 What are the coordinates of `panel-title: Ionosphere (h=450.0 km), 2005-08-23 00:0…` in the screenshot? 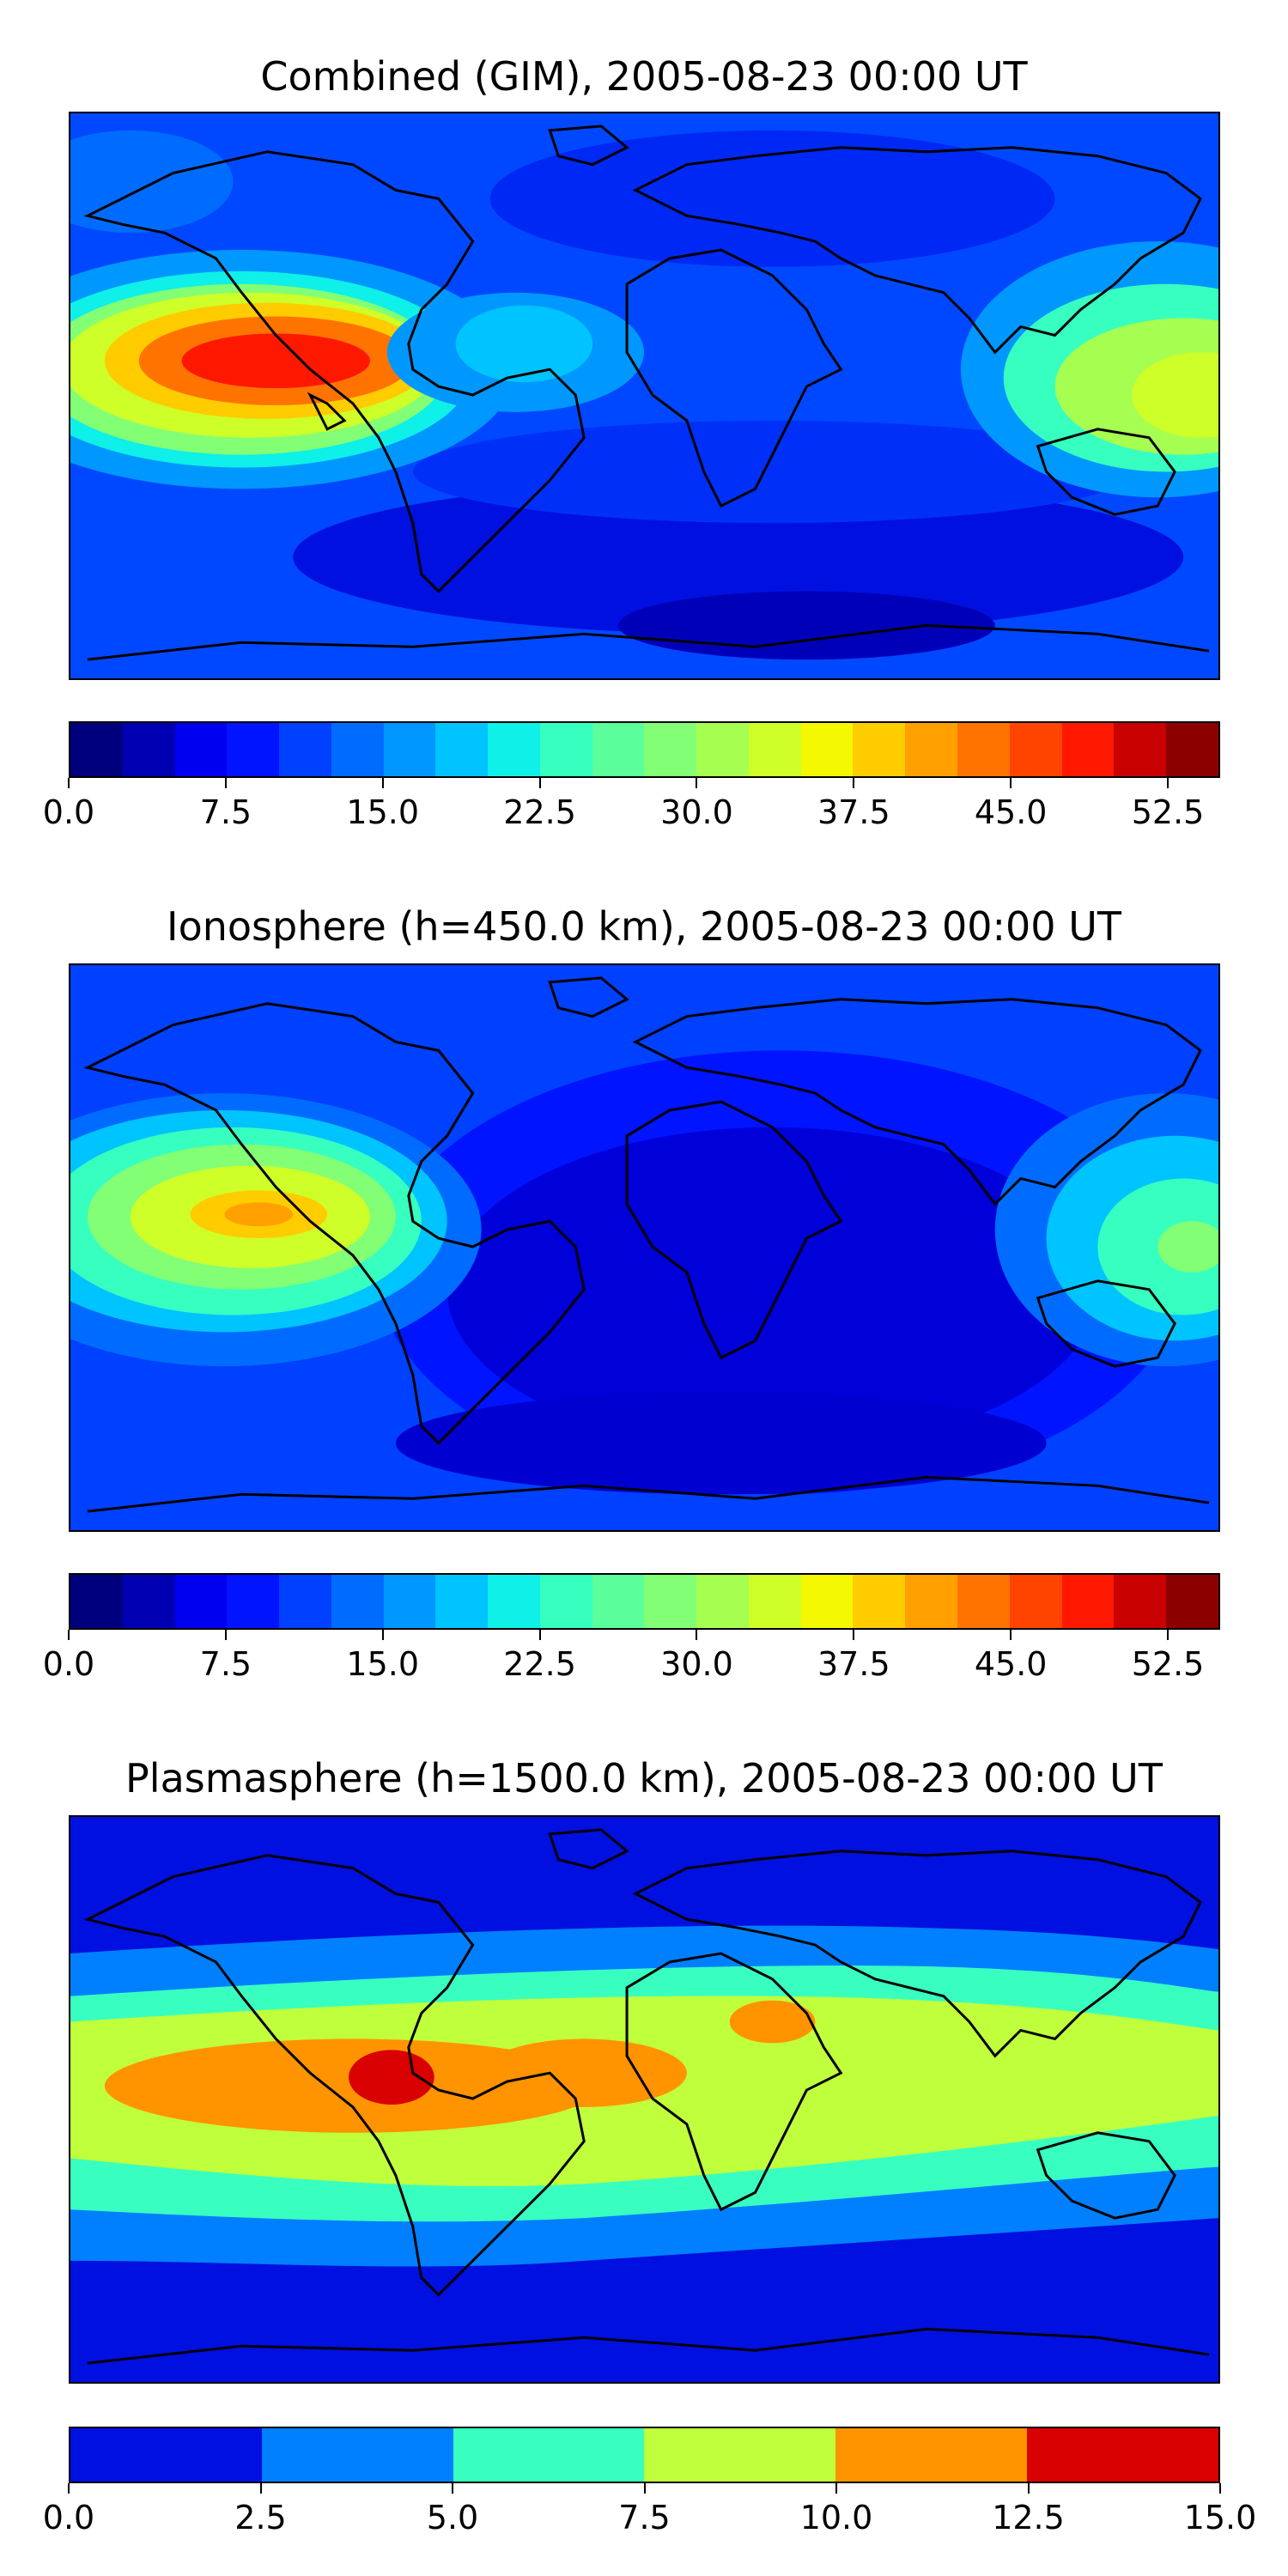 It's located at (644, 926).